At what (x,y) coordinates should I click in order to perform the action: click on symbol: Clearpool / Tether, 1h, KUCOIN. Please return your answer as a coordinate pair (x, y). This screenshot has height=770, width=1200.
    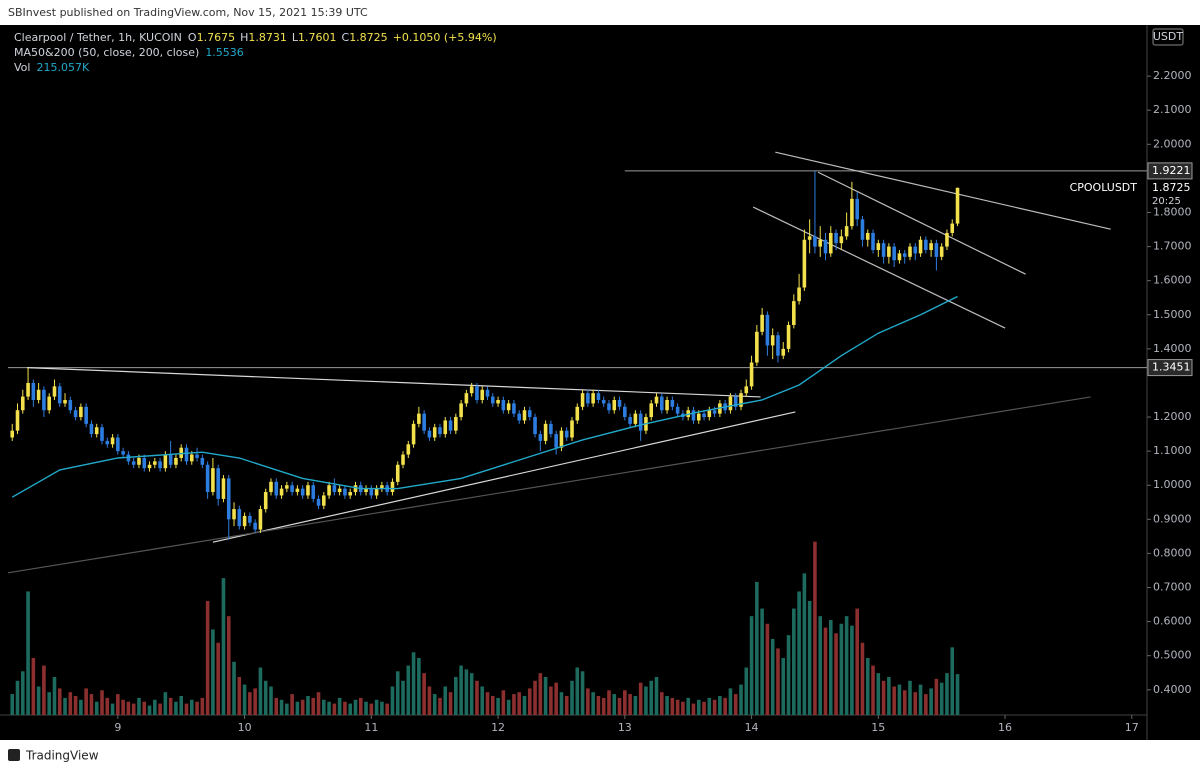
    Looking at the image, I should click on (98, 37).